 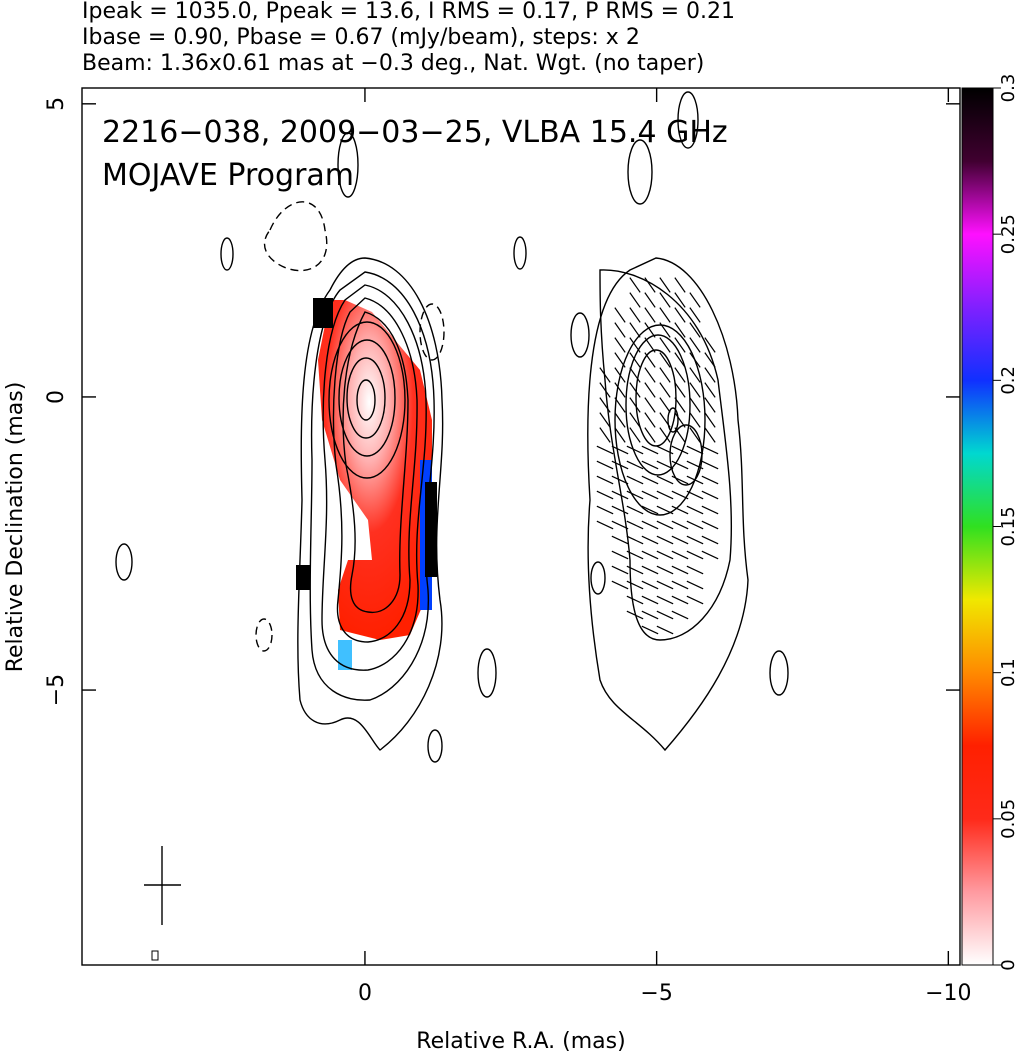 I want to click on colorbar-tick-label: 0.25, so click(x=1008, y=234).